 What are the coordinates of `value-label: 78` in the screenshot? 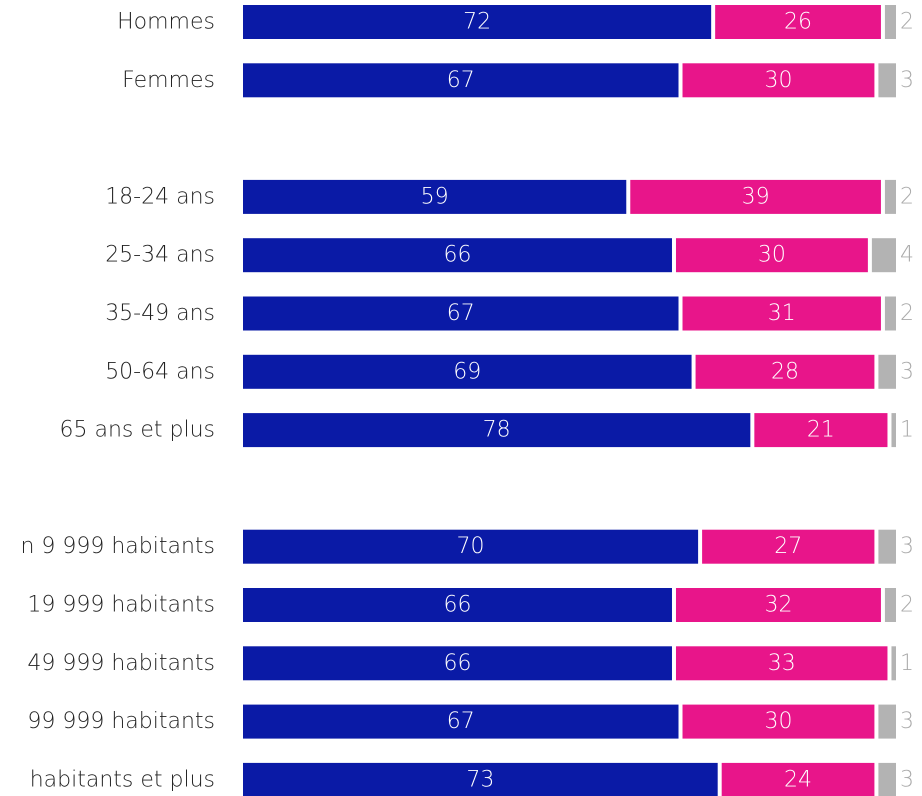 It's located at (497, 430).